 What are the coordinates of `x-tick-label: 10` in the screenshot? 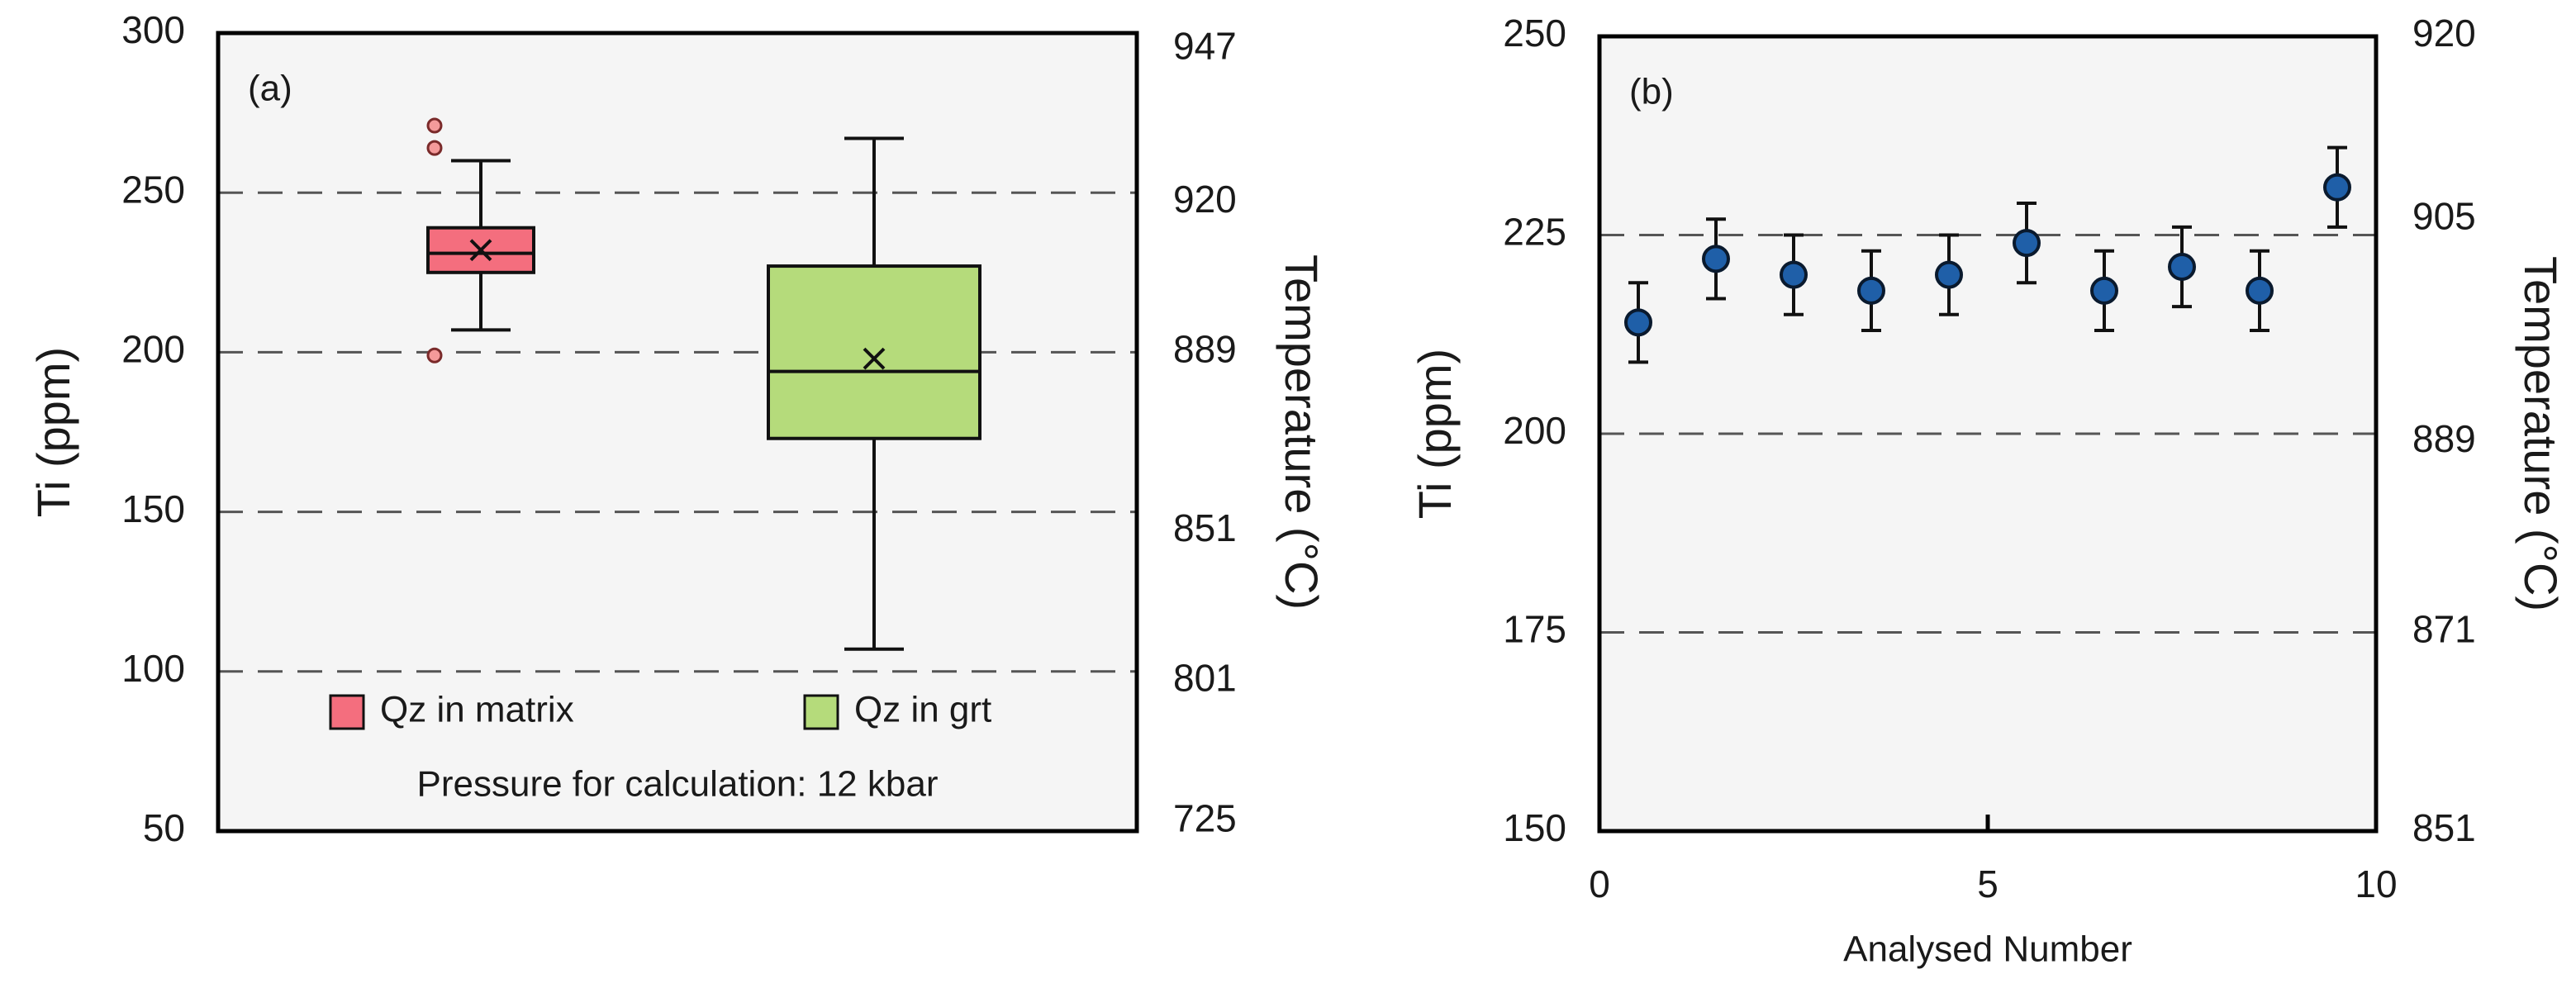 It's located at (2376, 883).